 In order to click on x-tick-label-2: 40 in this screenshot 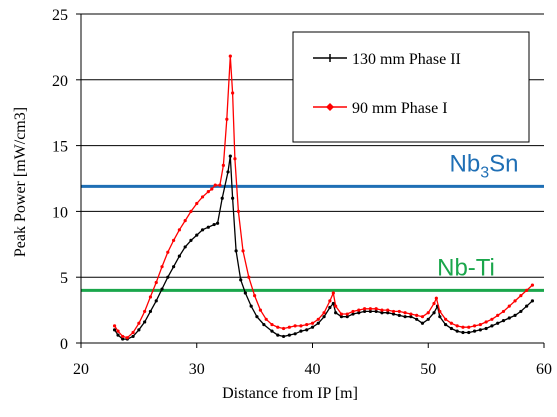, I will do `click(313, 369)`.